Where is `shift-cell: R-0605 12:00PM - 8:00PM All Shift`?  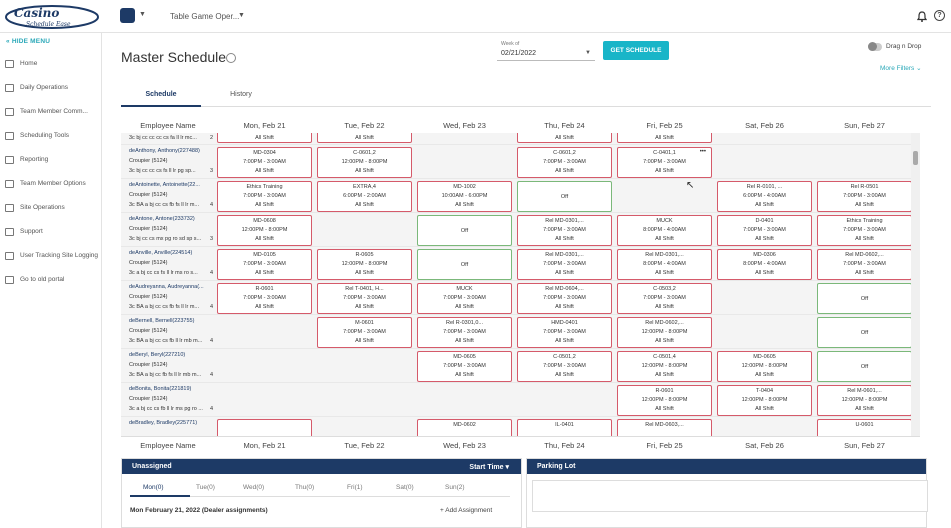 shift-cell: R-0605 12:00PM - 8:00PM All Shift is located at coordinates (364, 264).